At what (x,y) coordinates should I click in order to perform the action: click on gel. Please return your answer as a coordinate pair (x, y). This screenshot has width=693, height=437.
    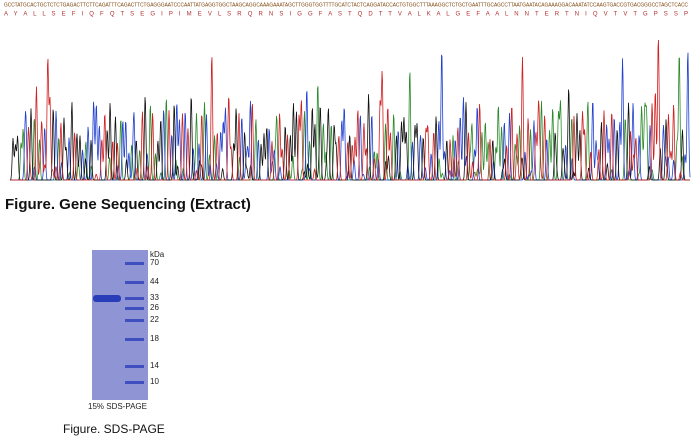
    Looking at the image, I should click on (120, 325).